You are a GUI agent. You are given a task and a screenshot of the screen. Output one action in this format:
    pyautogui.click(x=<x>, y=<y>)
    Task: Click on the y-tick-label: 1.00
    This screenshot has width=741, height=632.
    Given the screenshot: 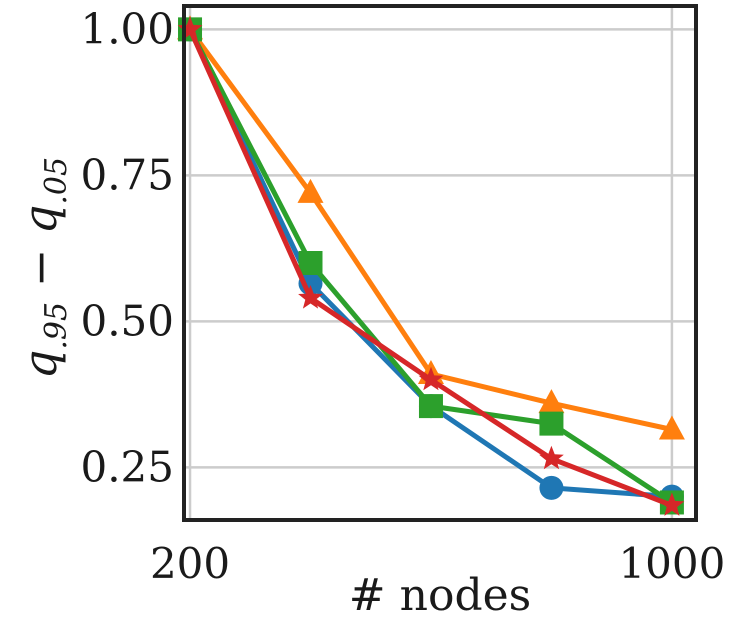 What is the action you would take?
    pyautogui.click(x=127, y=28)
    